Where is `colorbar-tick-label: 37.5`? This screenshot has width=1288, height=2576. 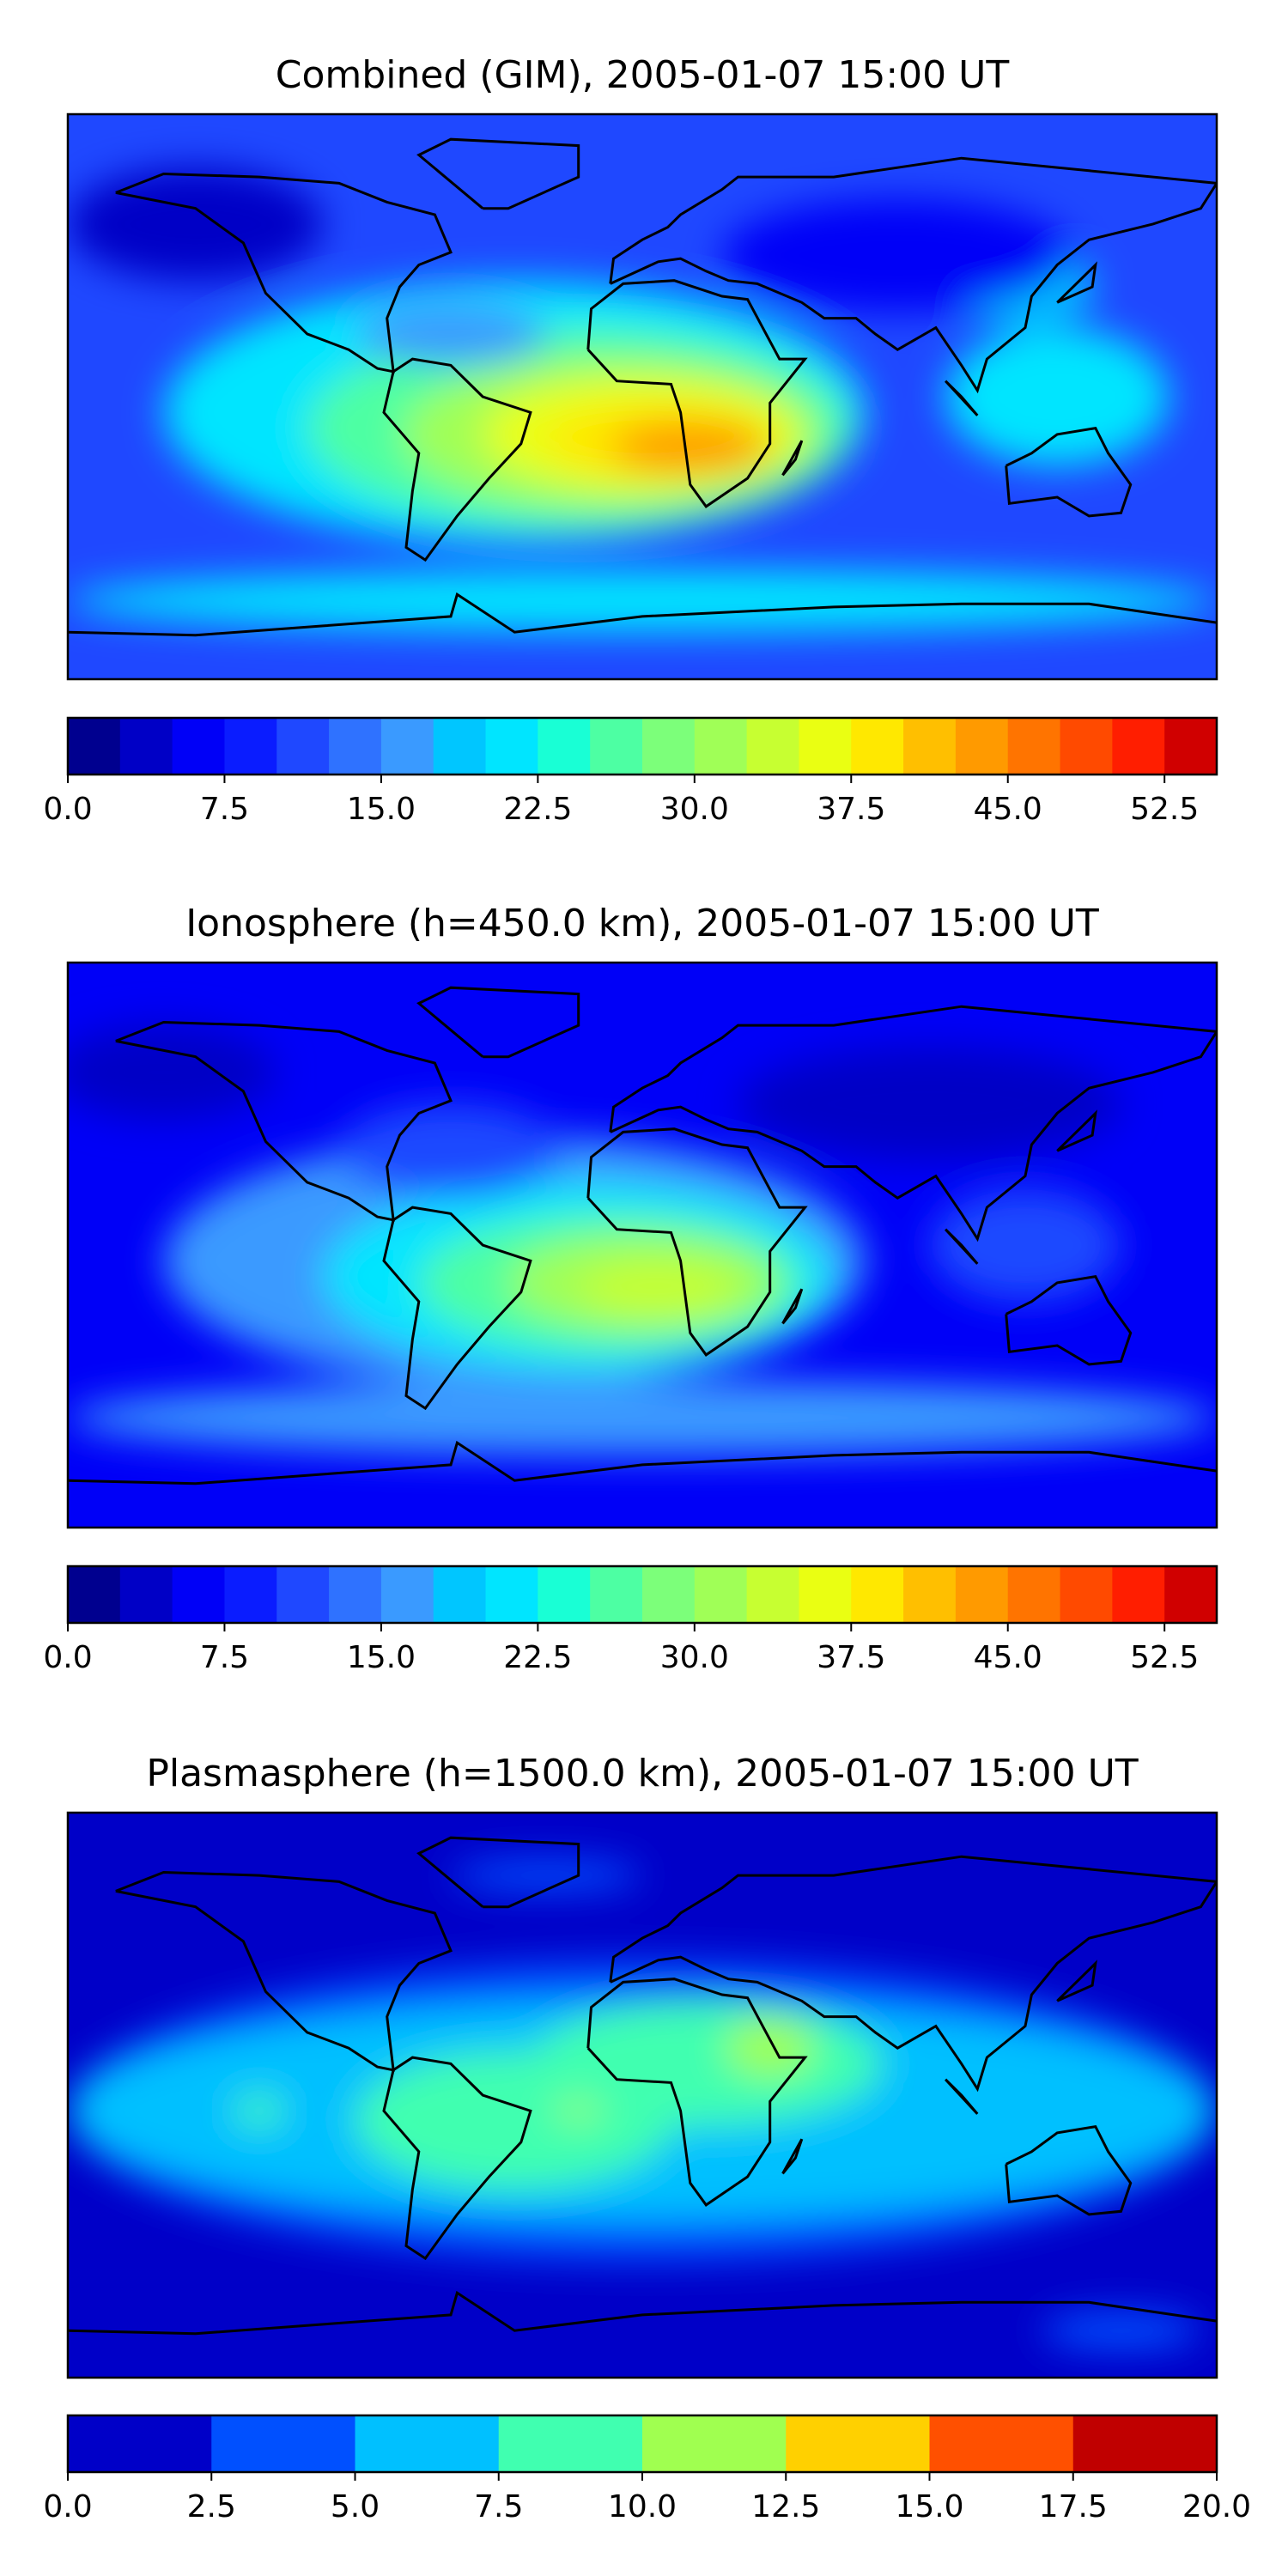 colorbar-tick-label: 37.5 is located at coordinates (851, 1657).